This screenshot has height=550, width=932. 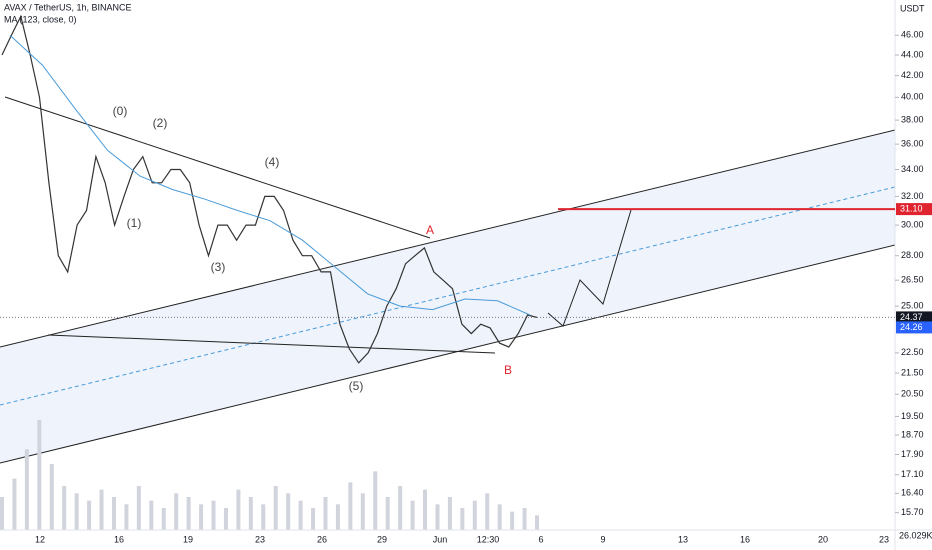 What do you see at coordinates (912, 97) in the screenshot?
I see `y-tick-label: 40.00` at bounding box center [912, 97].